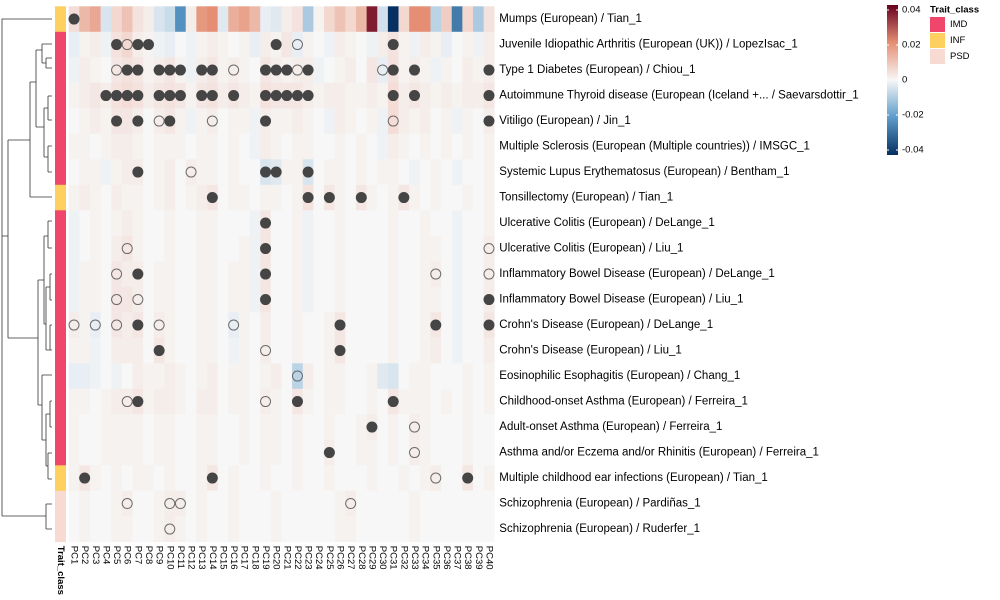  What do you see at coordinates (478, 558) in the screenshot?
I see `column-label: PC39` at bounding box center [478, 558].